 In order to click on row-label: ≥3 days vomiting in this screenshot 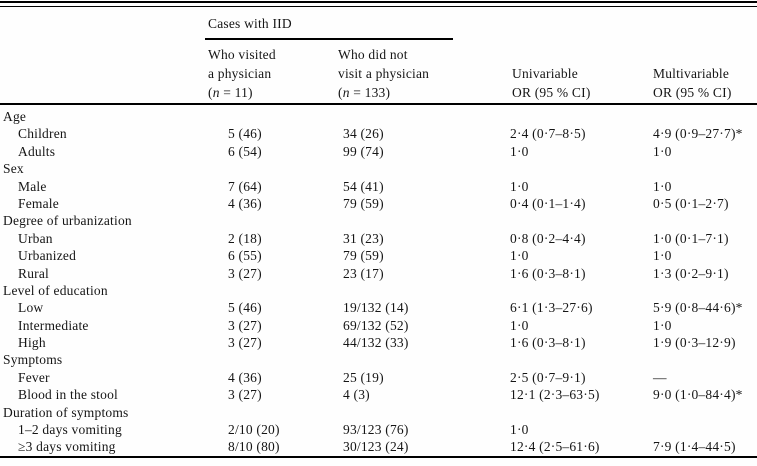, I will do `click(67, 447)`.